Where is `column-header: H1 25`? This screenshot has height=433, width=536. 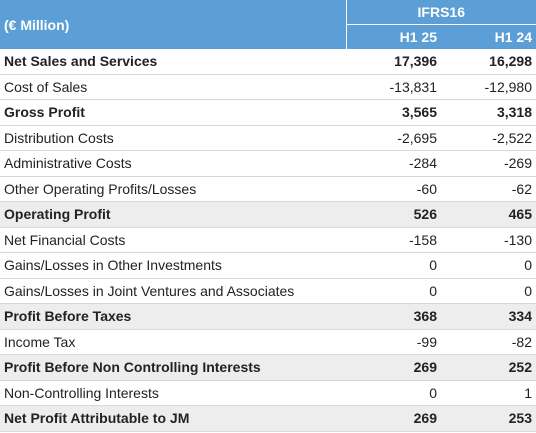 column-header: H1 25 is located at coordinates (393, 36).